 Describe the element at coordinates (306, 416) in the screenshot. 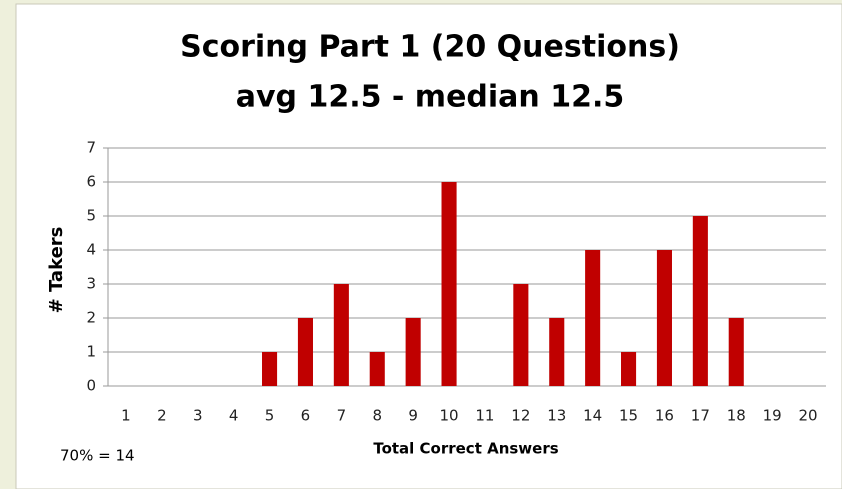

I see `x-tick-label: 6` at that location.